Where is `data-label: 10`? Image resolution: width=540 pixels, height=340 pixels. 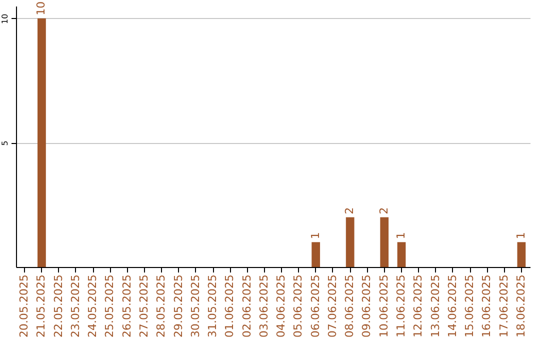
data-label: 10 is located at coordinates (41, 8).